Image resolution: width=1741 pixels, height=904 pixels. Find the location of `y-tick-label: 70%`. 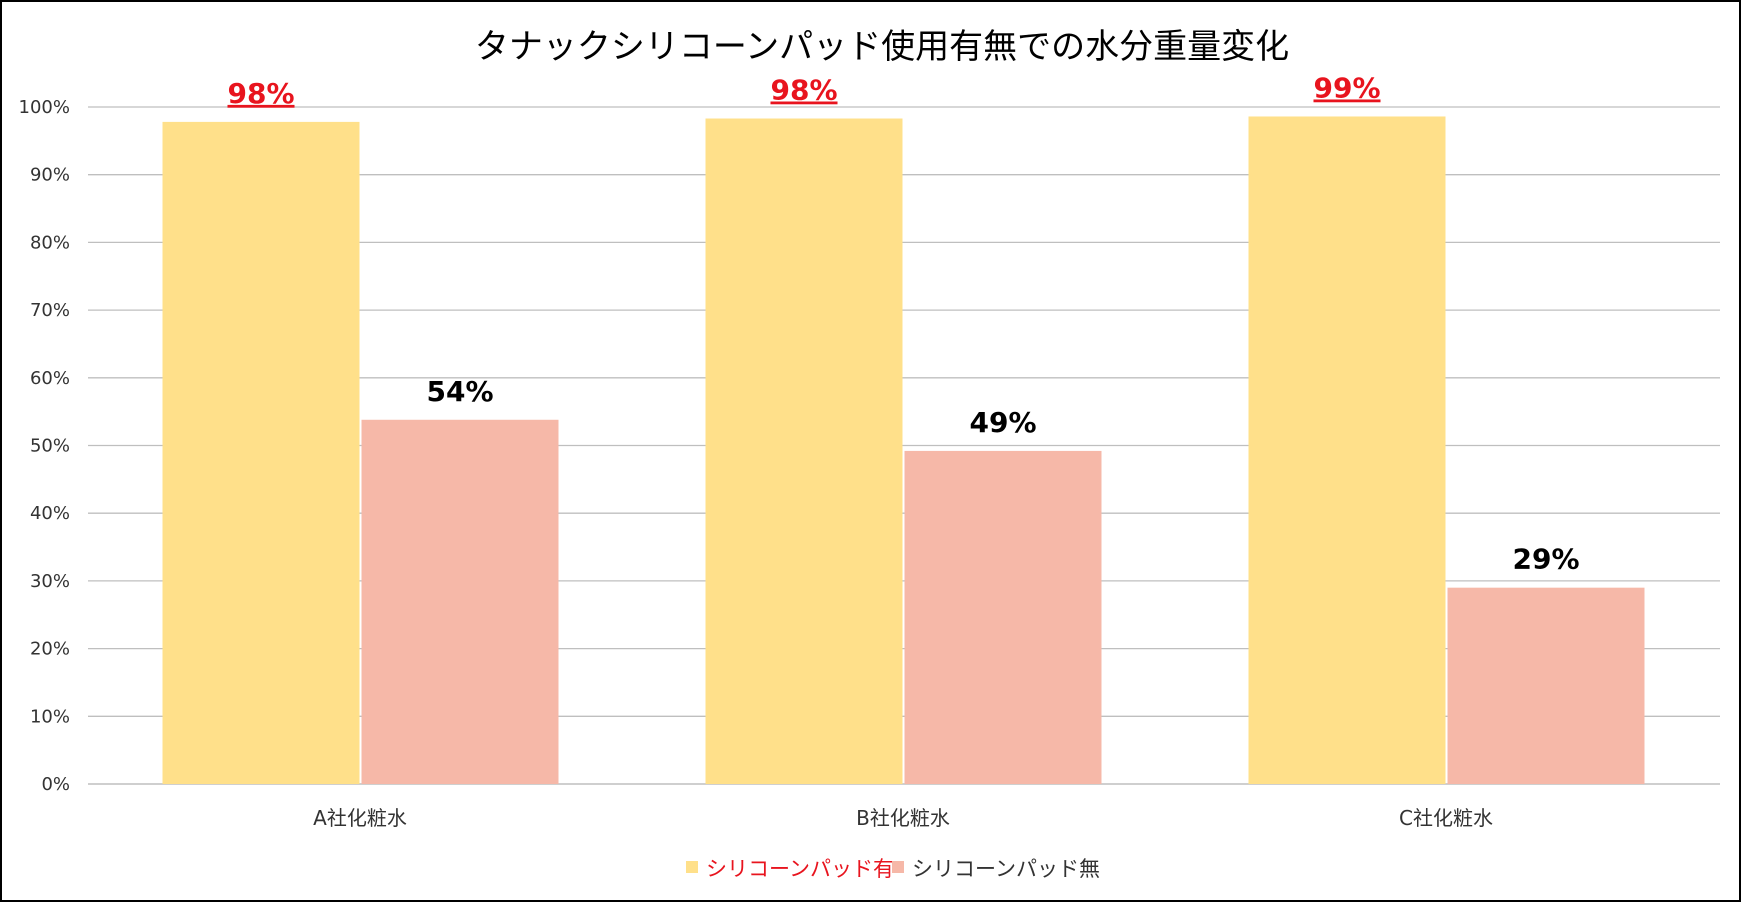

y-tick-label: 70% is located at coordinates (50, 310).